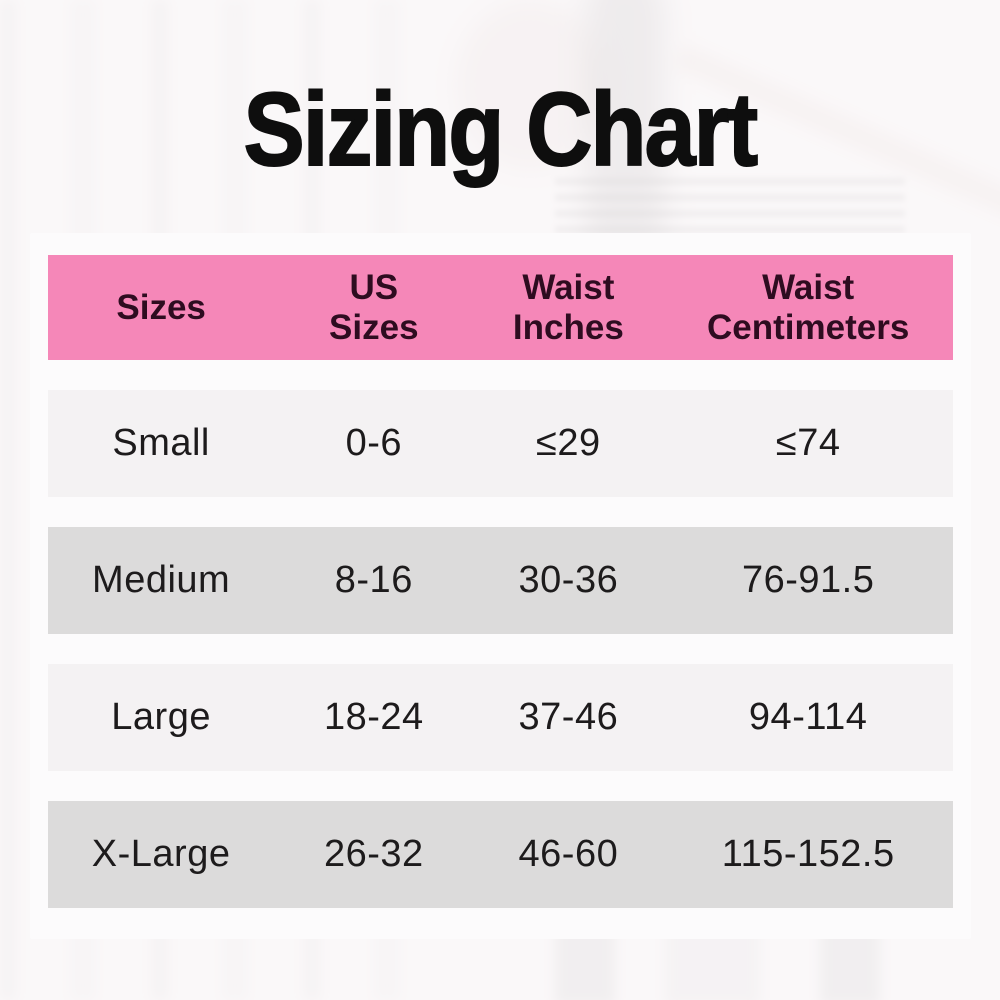  What do you see at coordinates (501, 130) in the screenshot?
I see `page-title: Sizing Chart` at bounding box center [501, 130].